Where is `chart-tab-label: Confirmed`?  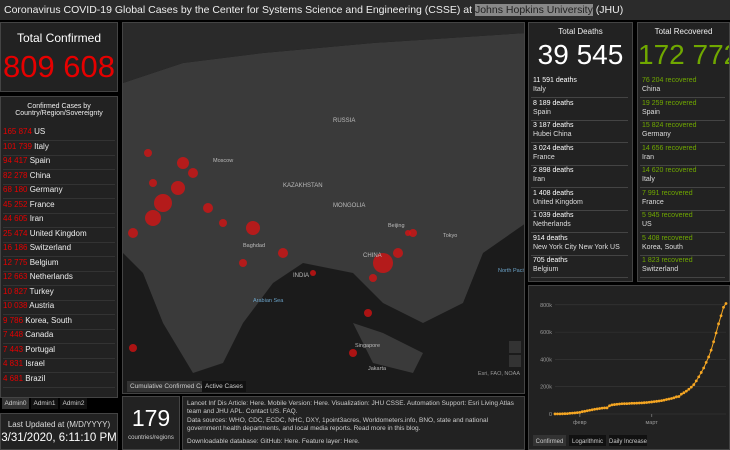 chart-tab-label: Confirmed is located at coordinates (550, 442).